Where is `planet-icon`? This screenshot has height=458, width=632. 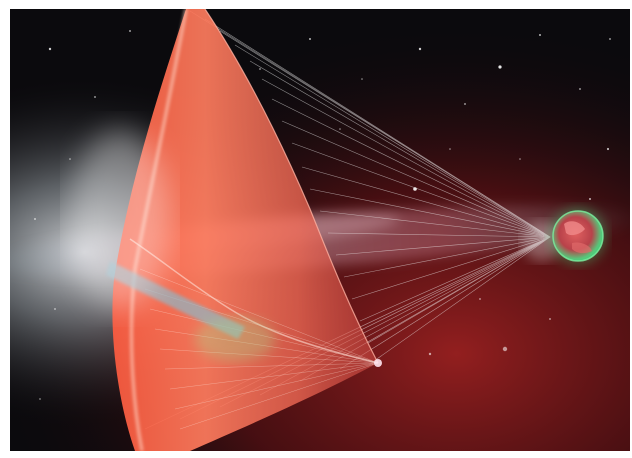
planet-icon is located at coordinates (578, 236).